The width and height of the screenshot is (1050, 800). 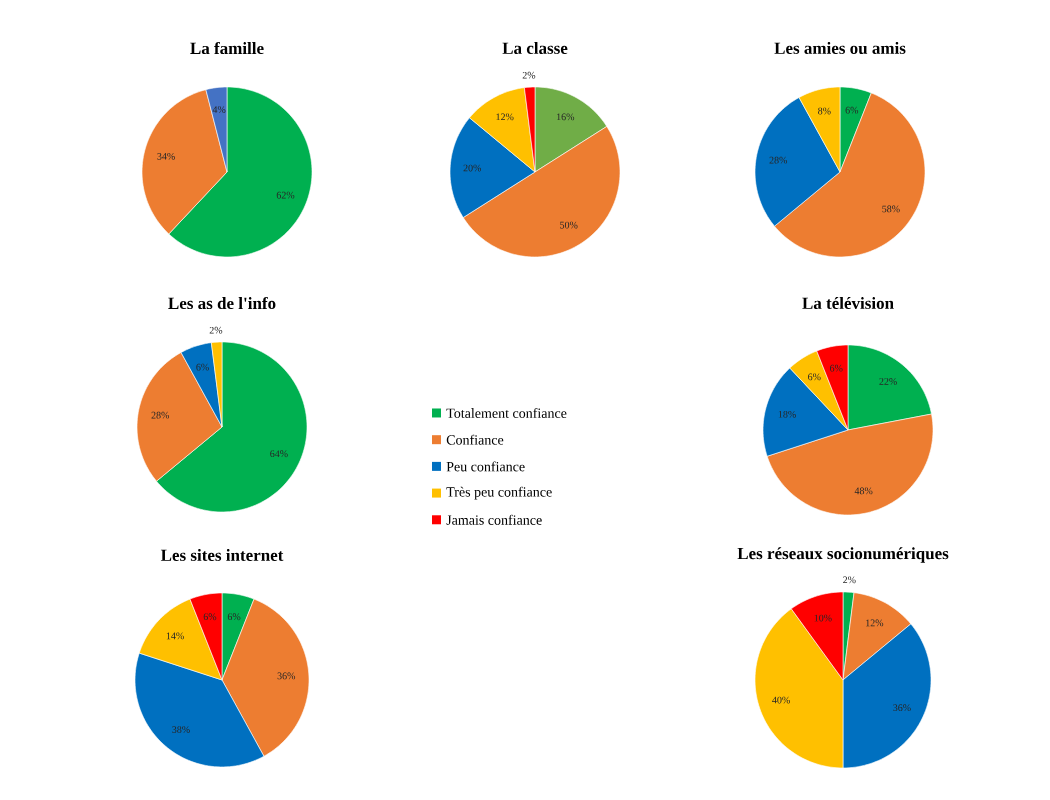 I want to click on legend-label: Peu confiance, so click(x=485, y=466).